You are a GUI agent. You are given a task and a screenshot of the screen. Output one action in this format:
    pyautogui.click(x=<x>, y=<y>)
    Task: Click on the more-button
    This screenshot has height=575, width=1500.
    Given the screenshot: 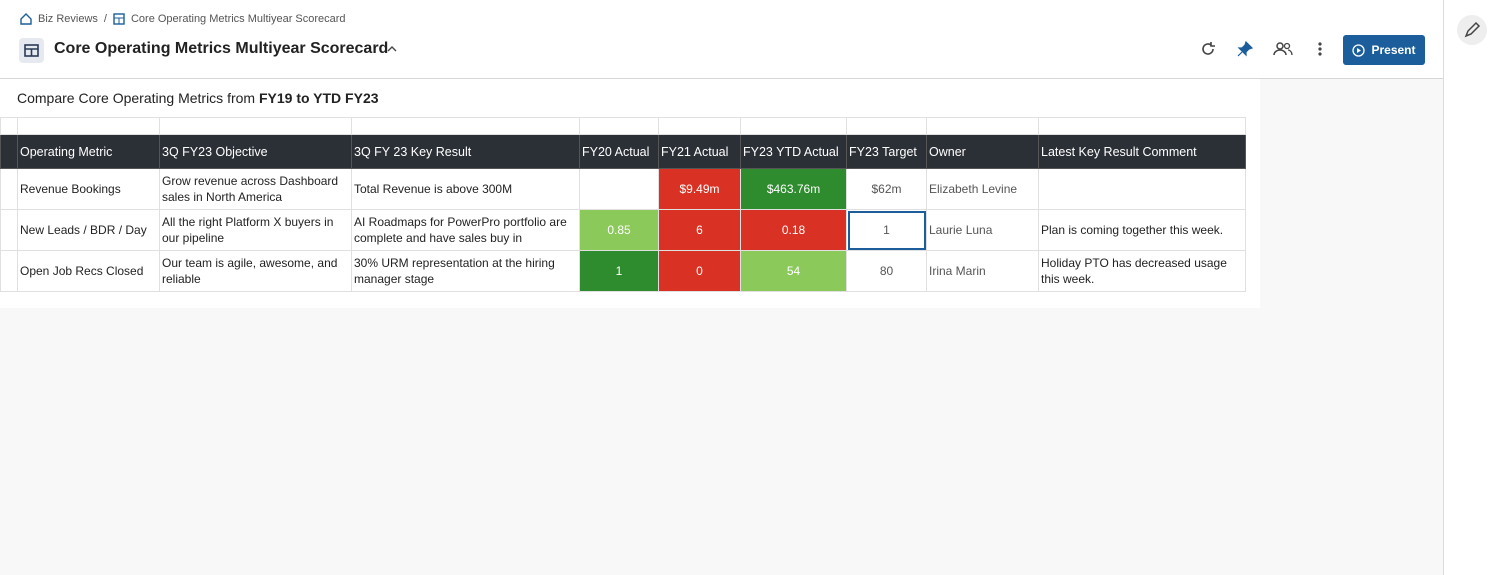 What is the action you would take?
    pyautogui.click(x=1320, y=49)
    